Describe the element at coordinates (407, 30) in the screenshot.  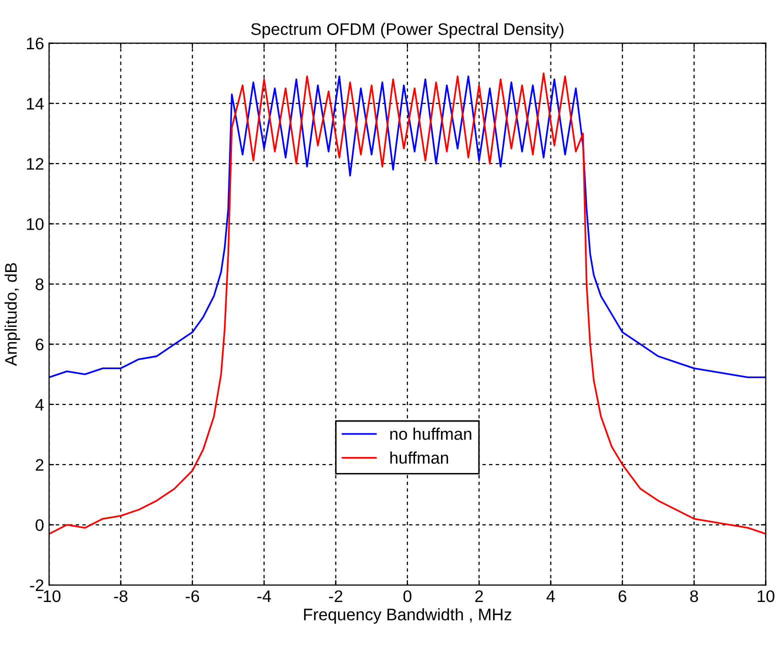
I see `chart-title: Spectrum OFDM (Power Spectral Density)` at that location.